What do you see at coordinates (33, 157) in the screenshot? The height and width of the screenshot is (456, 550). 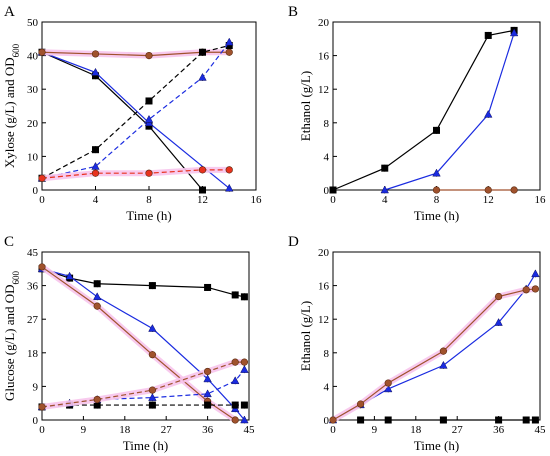 I see `panel-a-y-tick-label: 10` at bounding box center [33, 157].